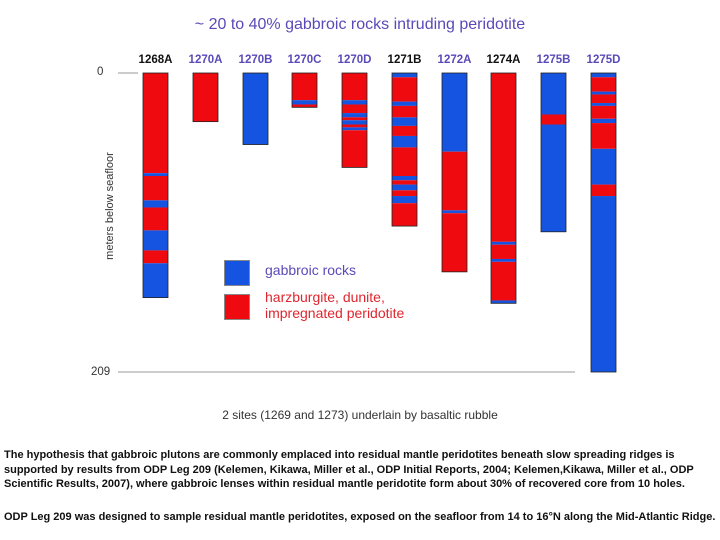  I want to click on core-1272A-outline, so click(454, 172).